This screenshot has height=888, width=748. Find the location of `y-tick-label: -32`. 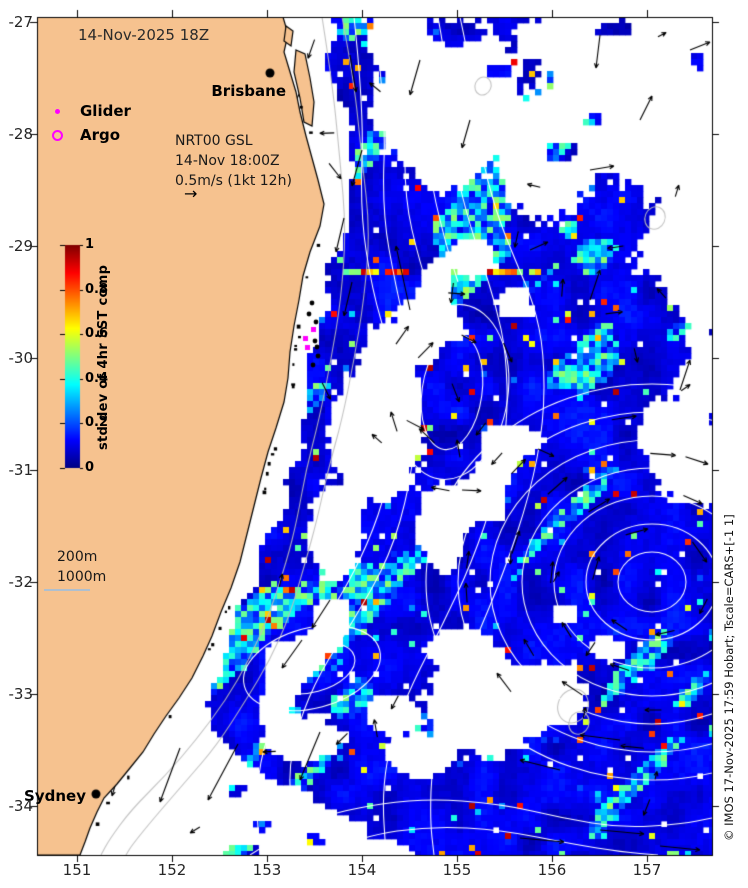

y-tick-label: -32 is located at coordinates (21, 582).